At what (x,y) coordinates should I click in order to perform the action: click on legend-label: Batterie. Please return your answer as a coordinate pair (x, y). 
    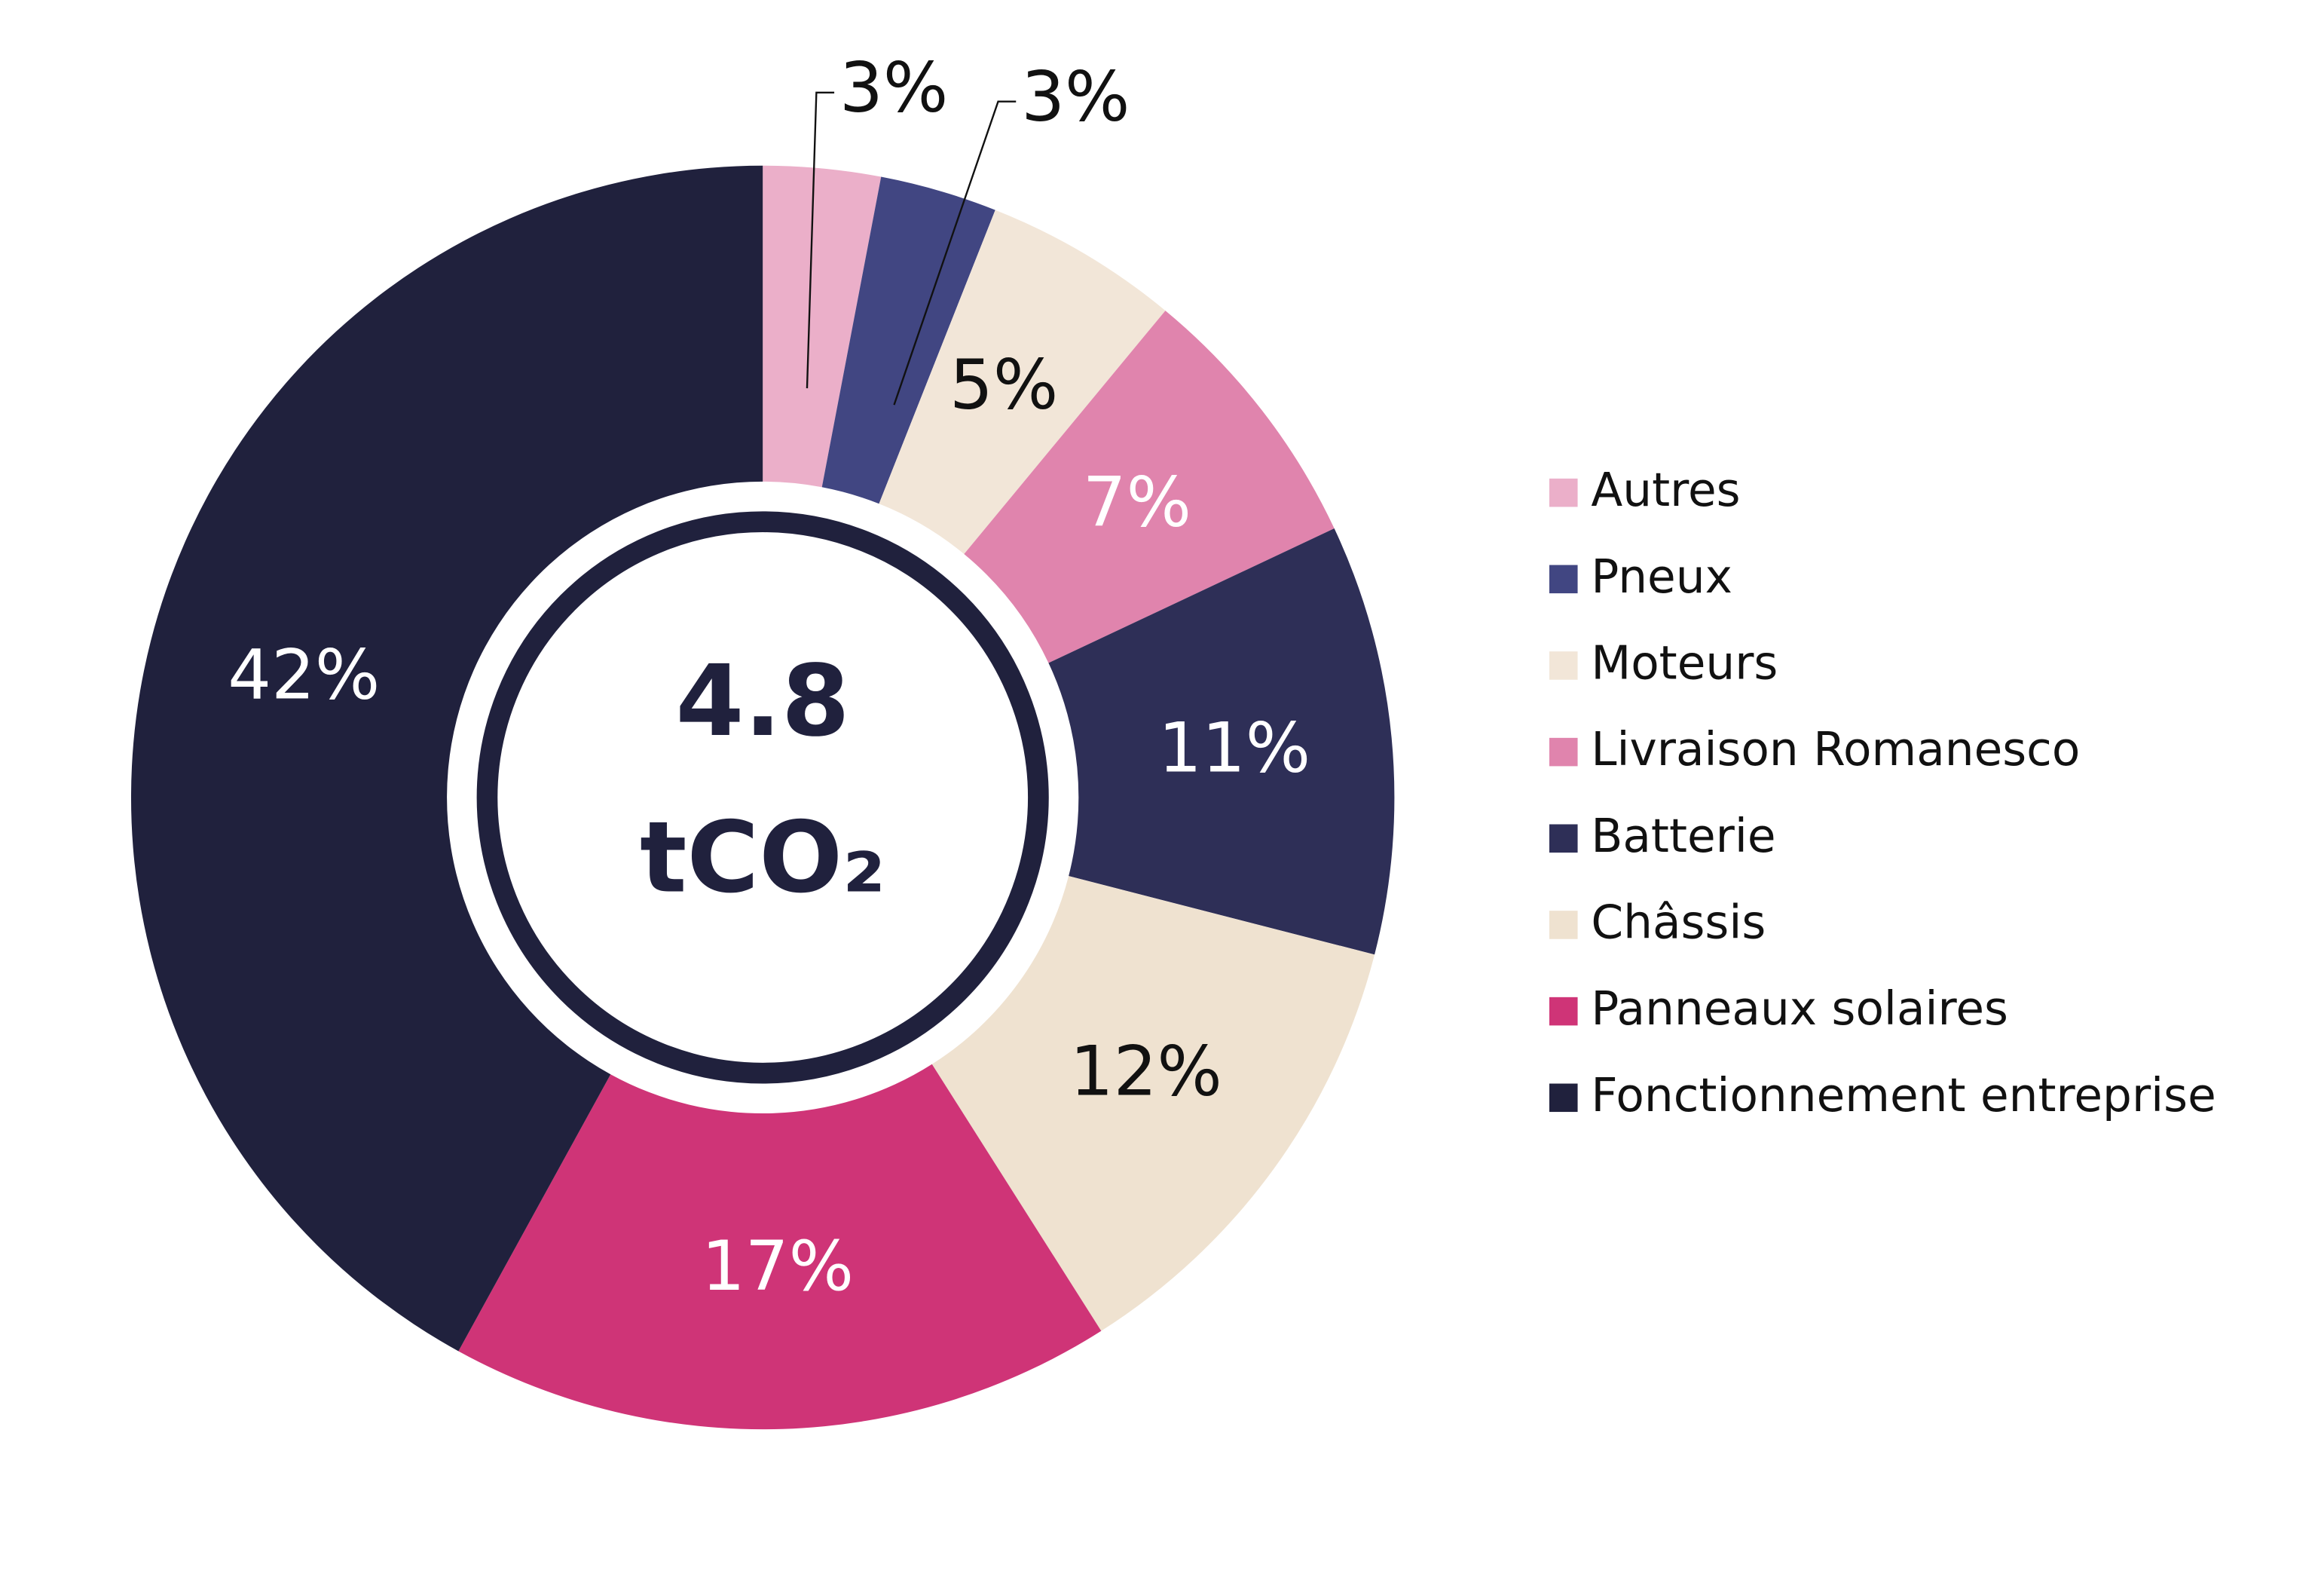
    Looking at the image, I should click on (1683, 837).